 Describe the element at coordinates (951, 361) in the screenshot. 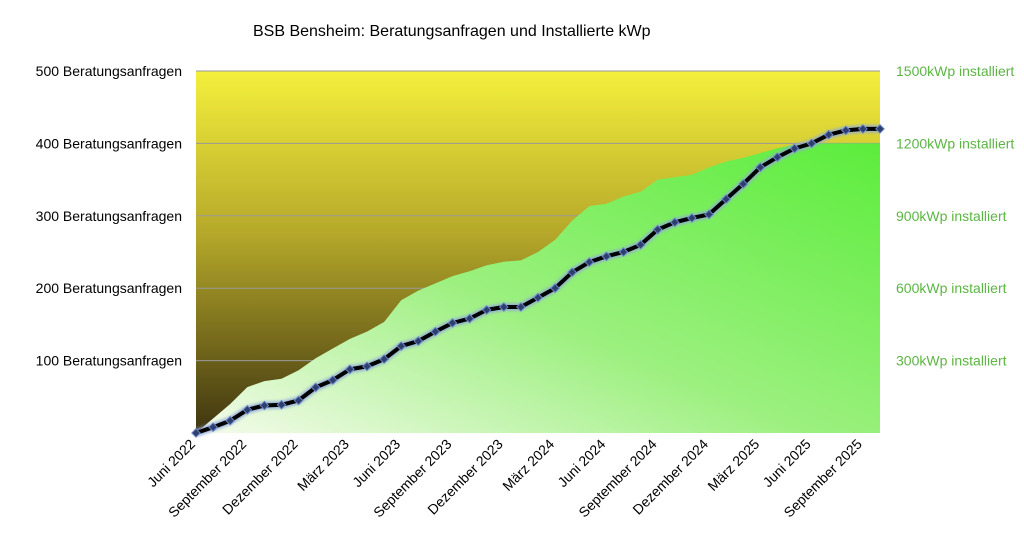

I see `y-right-tick-label: 300kWp installiert` at that location.